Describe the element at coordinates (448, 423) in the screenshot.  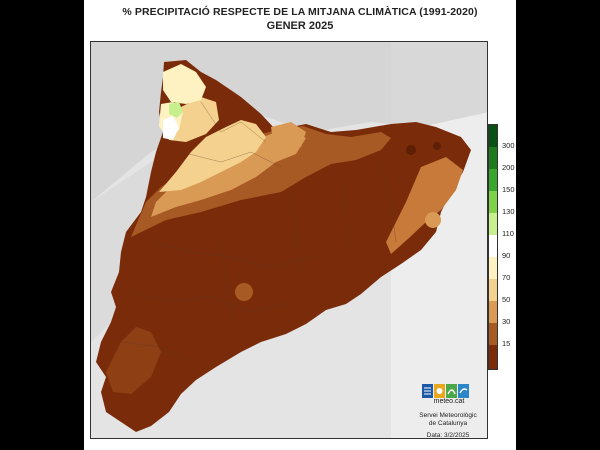
I see `credit-line-2: de Catalunya` at that location.